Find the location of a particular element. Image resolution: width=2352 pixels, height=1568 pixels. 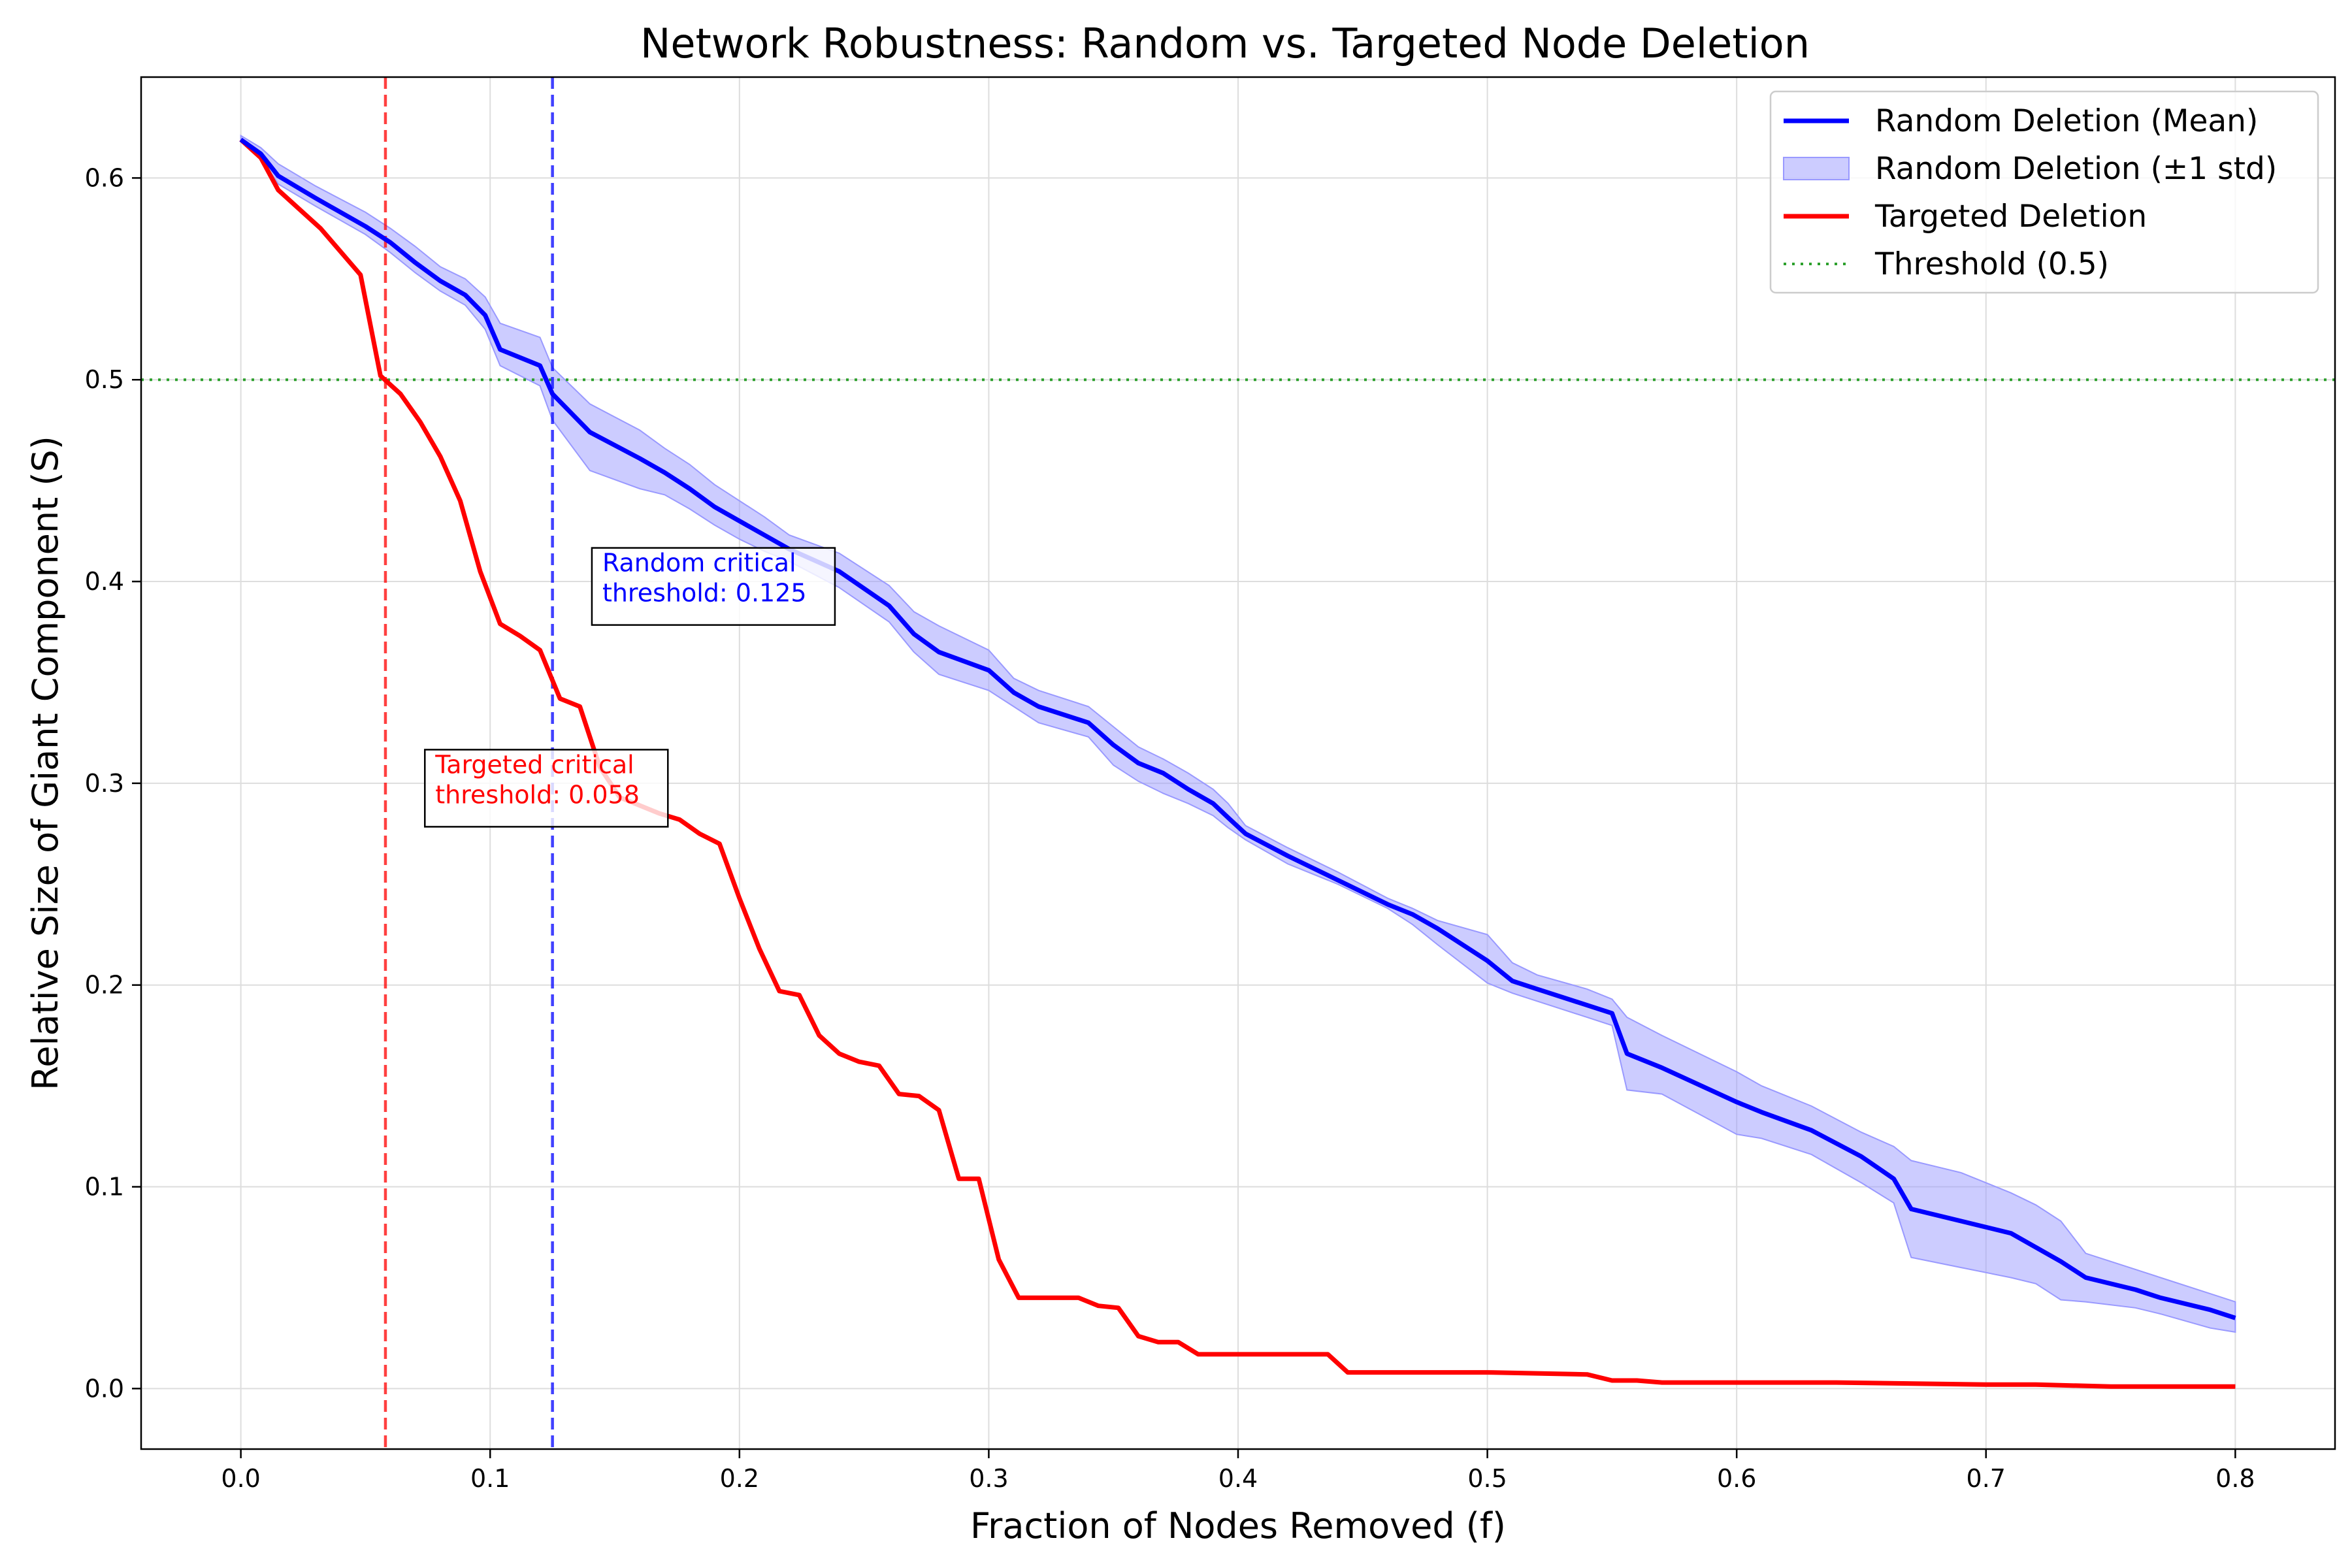

x-tick-label: 0.1 is located at coordinates (490, 1478).